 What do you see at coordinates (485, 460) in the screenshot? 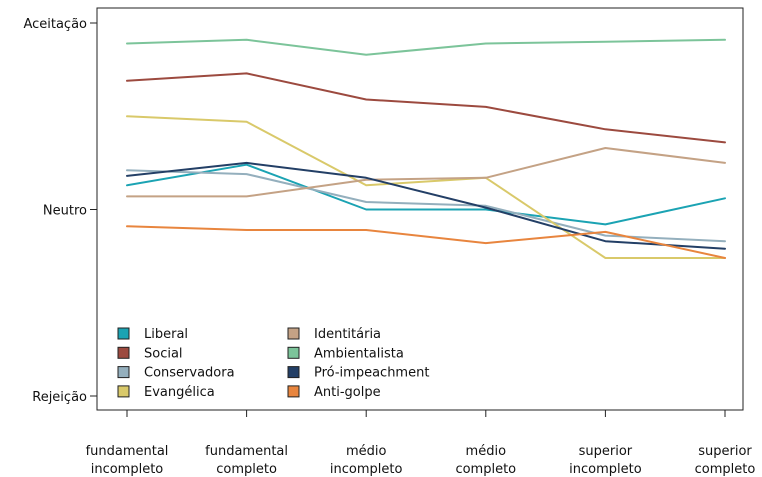
I see `x-tick-label: médio completo` at bounding box center [485, 460].